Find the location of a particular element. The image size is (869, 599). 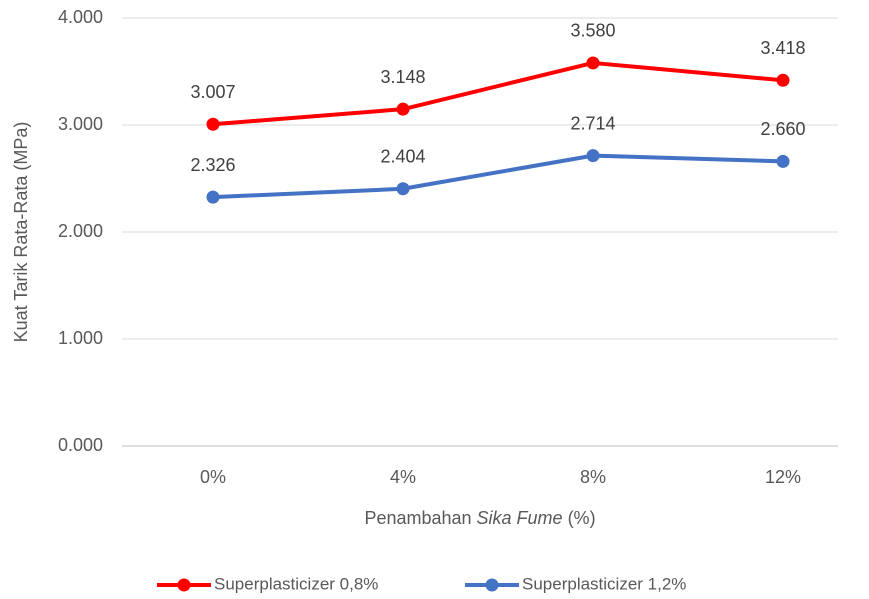

x-tick-label: 0% is located at coordinates (213, 477).